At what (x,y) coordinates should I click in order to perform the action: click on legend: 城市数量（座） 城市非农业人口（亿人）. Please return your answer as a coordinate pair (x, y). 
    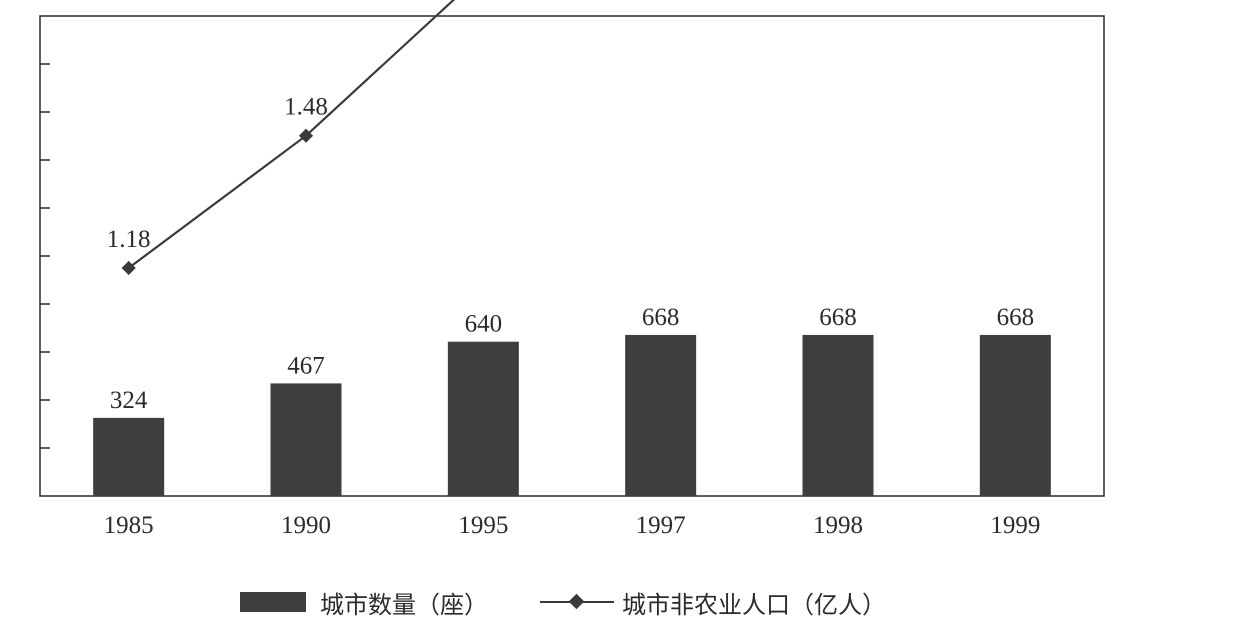
    Looking at the image, I should click on (563, 602).